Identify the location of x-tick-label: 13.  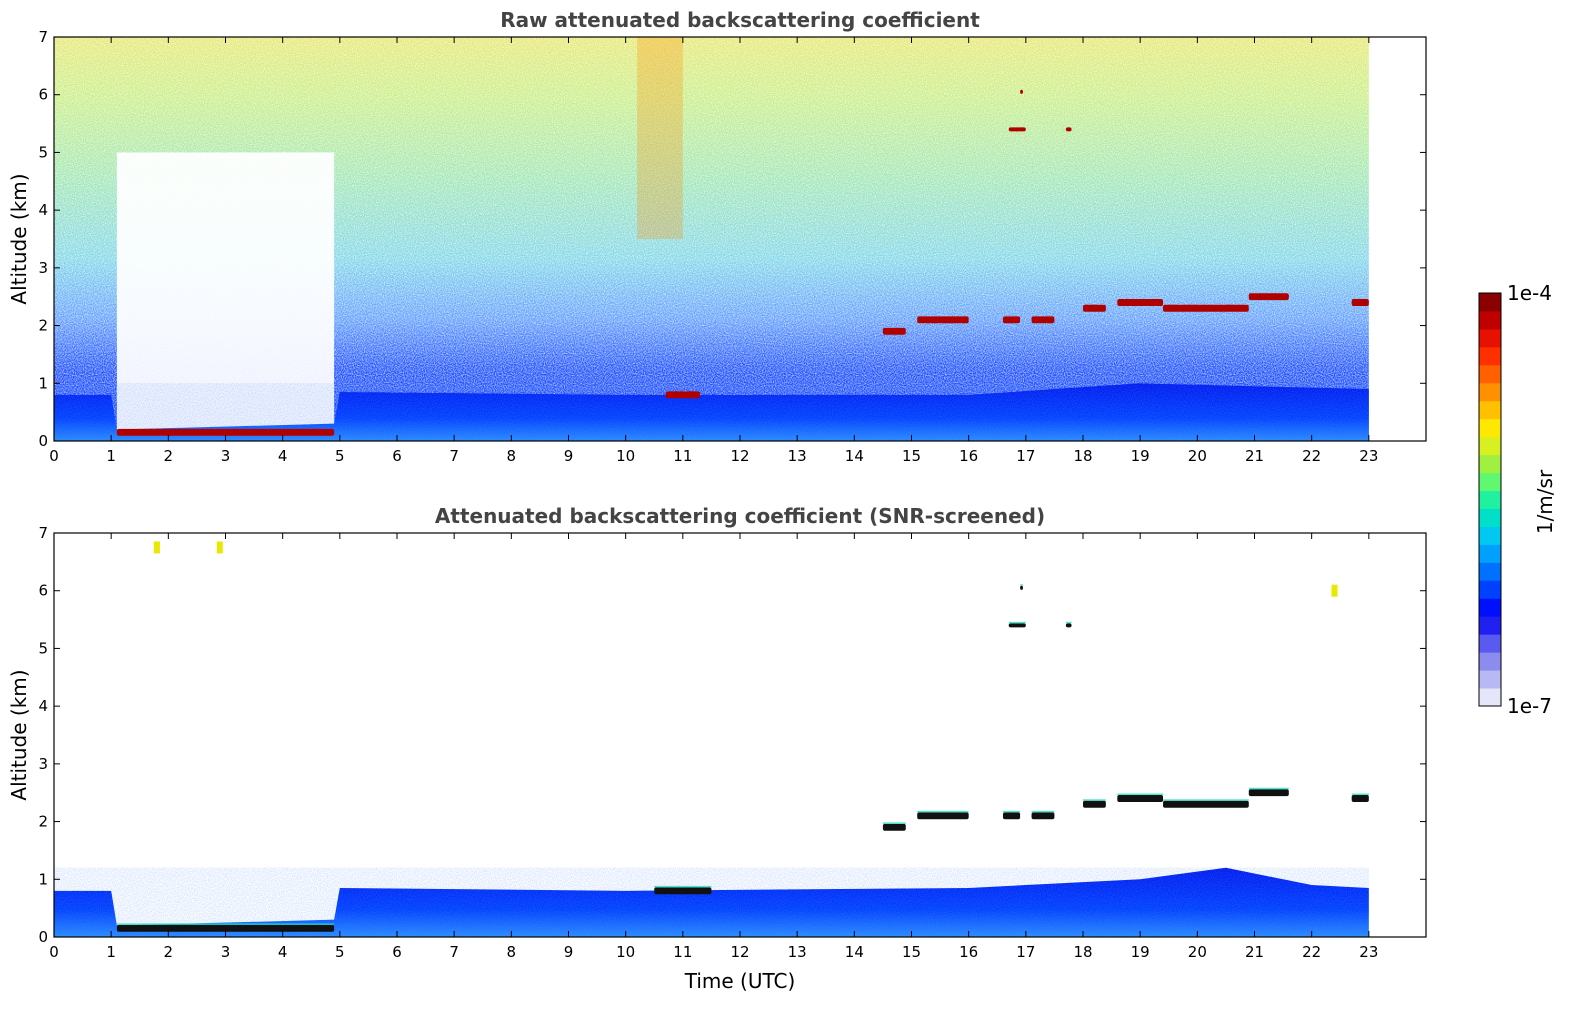
(797, 952).